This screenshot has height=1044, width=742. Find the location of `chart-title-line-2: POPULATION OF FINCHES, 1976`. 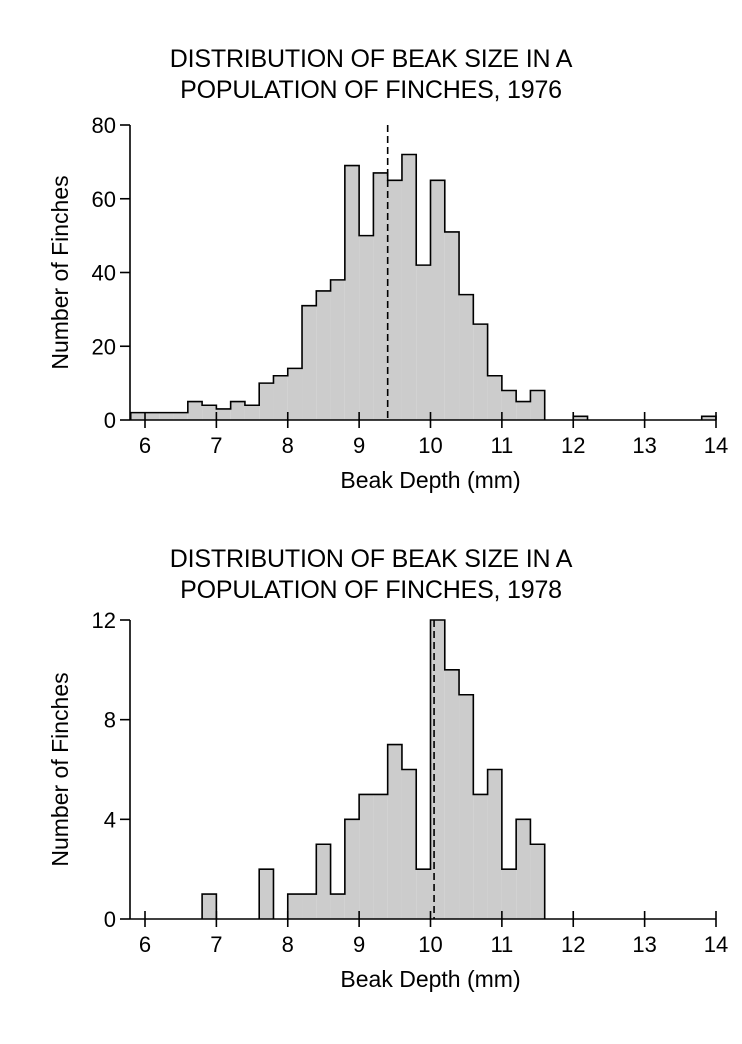

chart-title-line-2: POPULATION OF FINCHES, 1976 is located at coordinates (371, 90).